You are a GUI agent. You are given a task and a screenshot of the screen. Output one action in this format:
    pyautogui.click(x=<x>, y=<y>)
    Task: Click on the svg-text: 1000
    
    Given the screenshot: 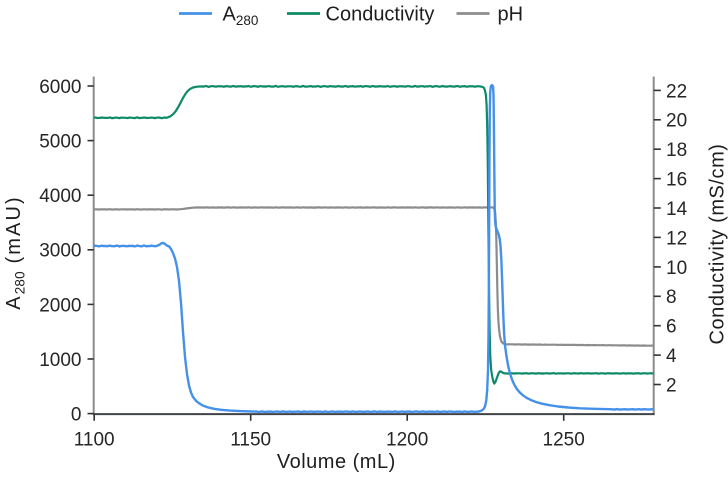 What is the action you would take?
    pyautogui.click(x=60, y=360)
    